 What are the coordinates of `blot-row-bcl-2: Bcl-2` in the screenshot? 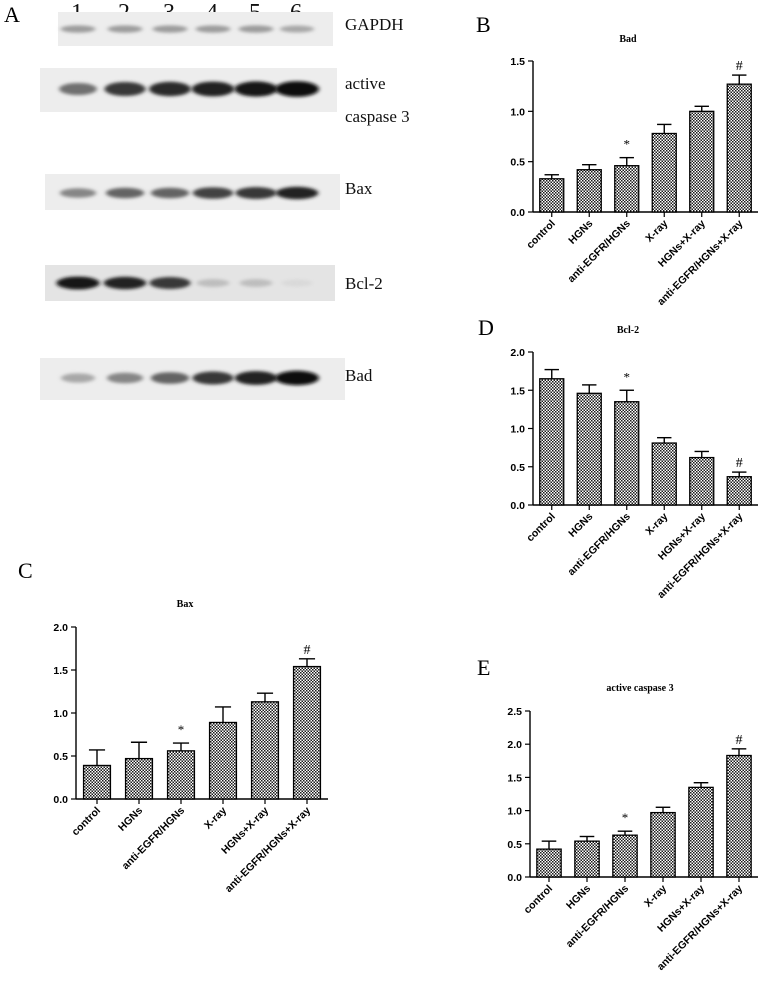 It's located at (214, 283).